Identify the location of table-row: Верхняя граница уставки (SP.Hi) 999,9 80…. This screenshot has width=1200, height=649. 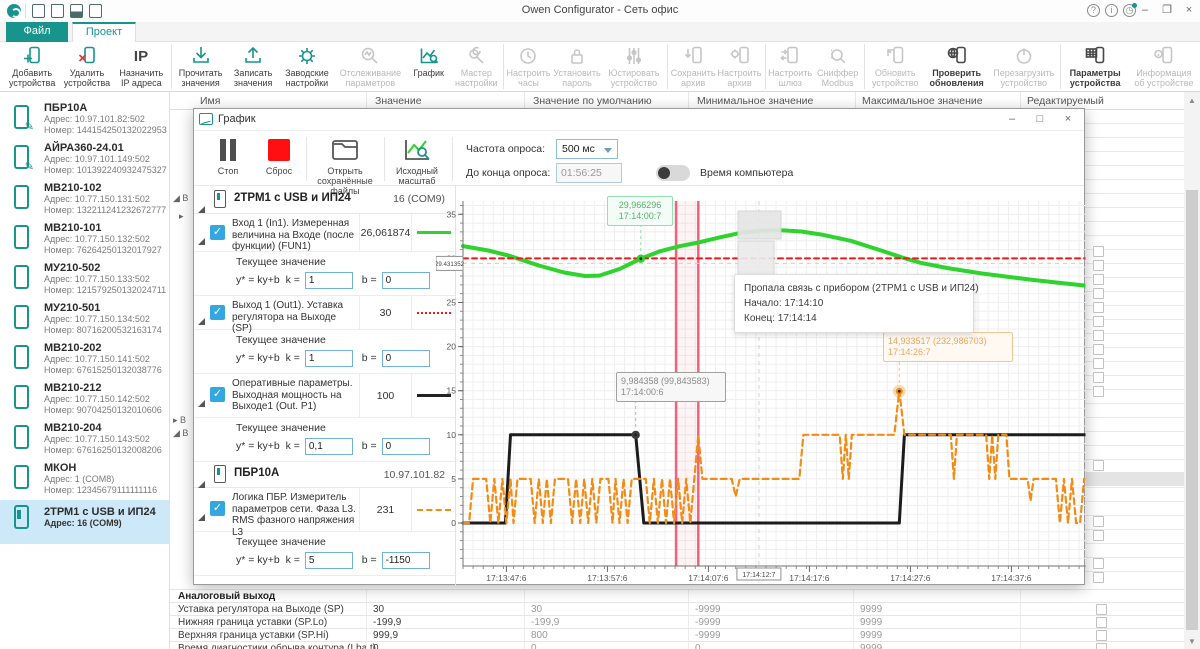
(677, 635).